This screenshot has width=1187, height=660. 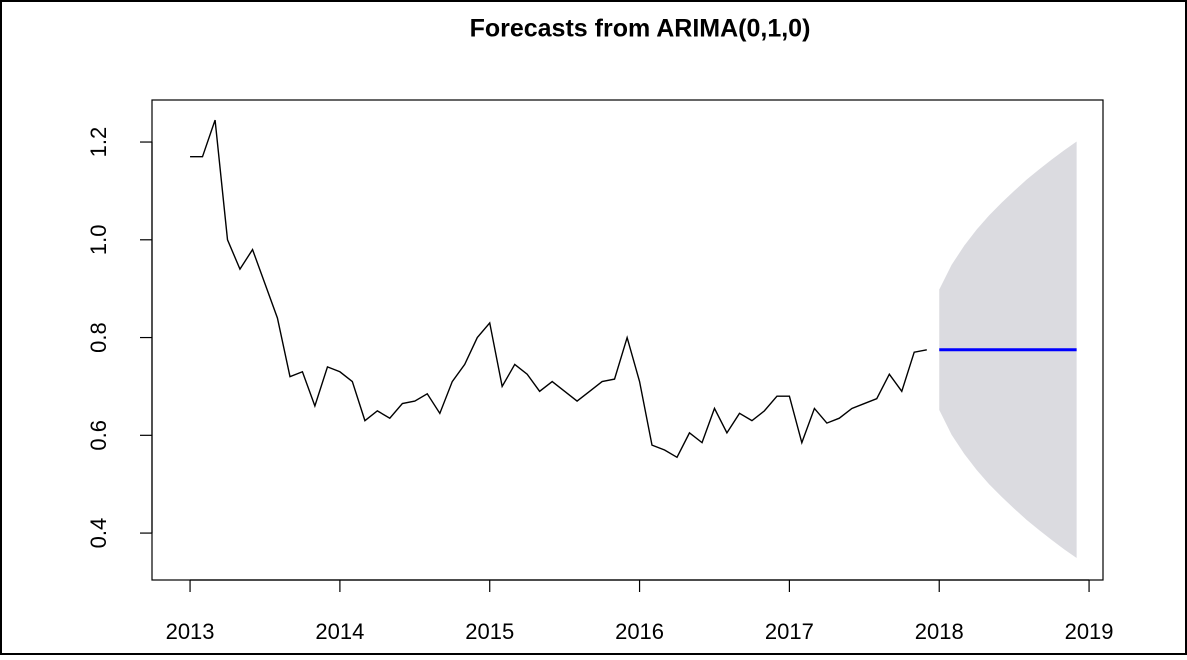 I want to click on x-tick-label: 2018, so click(x=939, y=631).